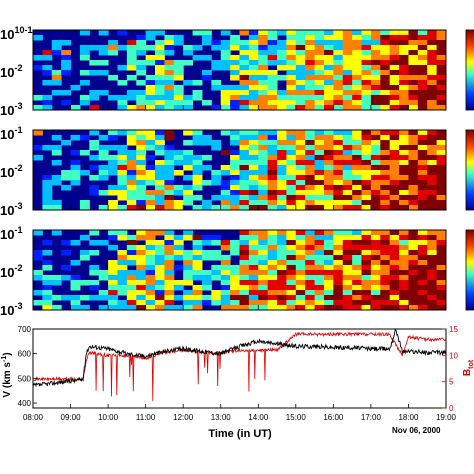 Image resolution: width=474 pixels, height=474 pixels. I want to click on x-tick-label: 11:00, so click(146, 417).